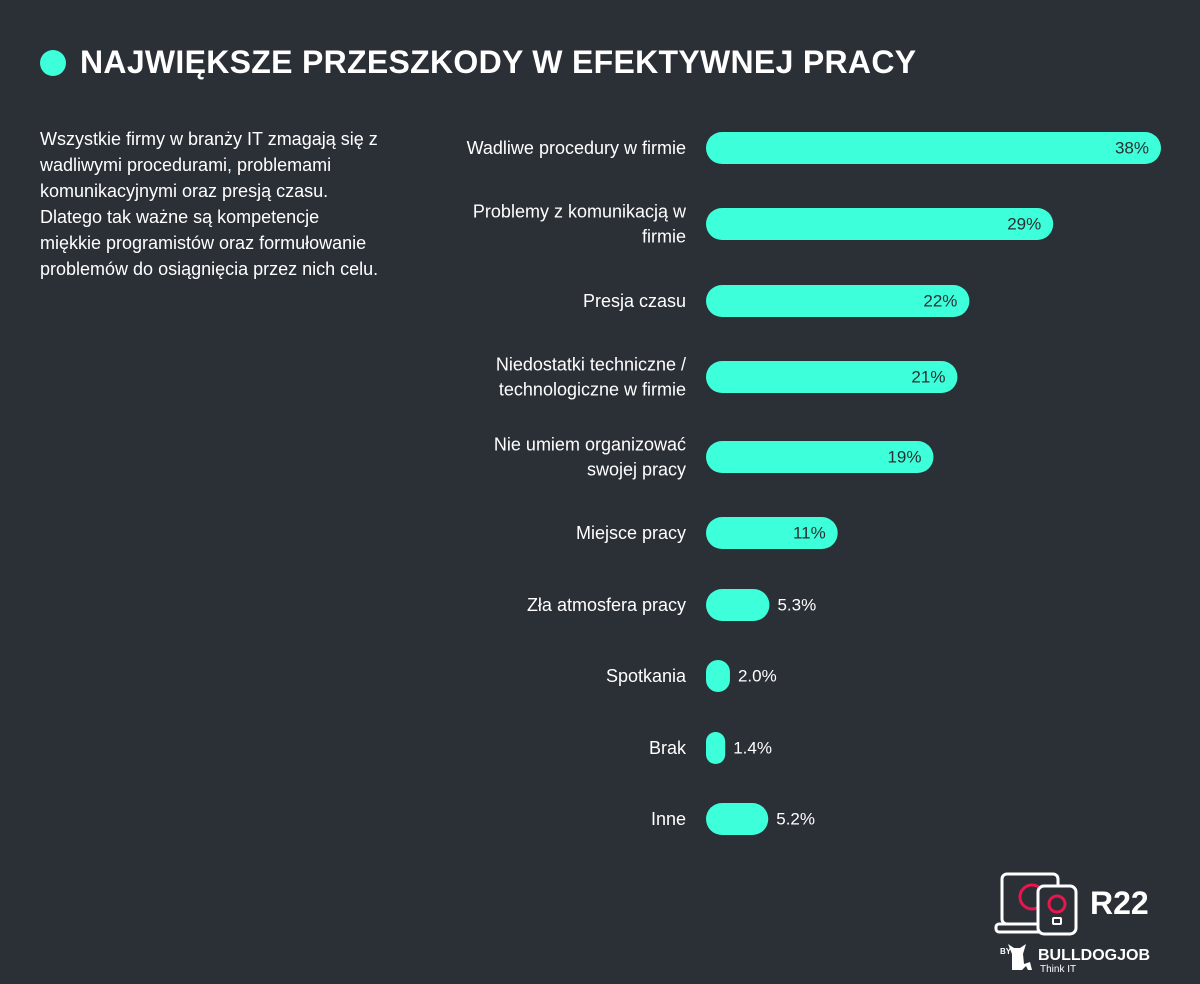 The height and width of the screenshot is (984, 1200). I want to click on category-label-3: Presja czasu, so click(634, 301).